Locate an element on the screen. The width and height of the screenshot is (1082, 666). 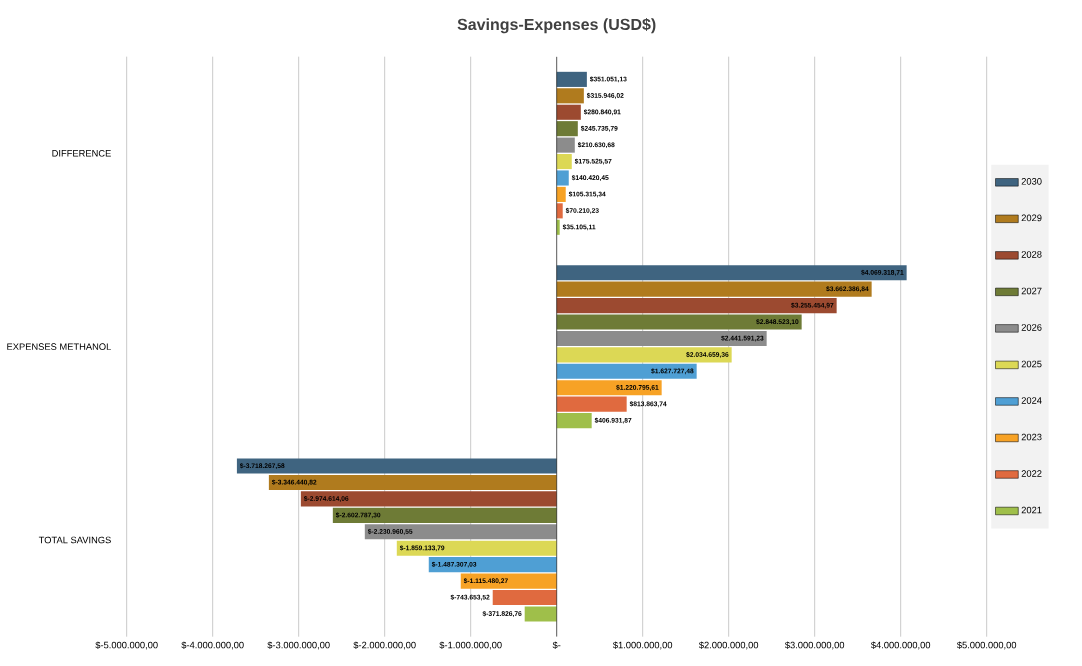
x-tick-label: $2.000.000,00 is located at coordinates (728, 645).